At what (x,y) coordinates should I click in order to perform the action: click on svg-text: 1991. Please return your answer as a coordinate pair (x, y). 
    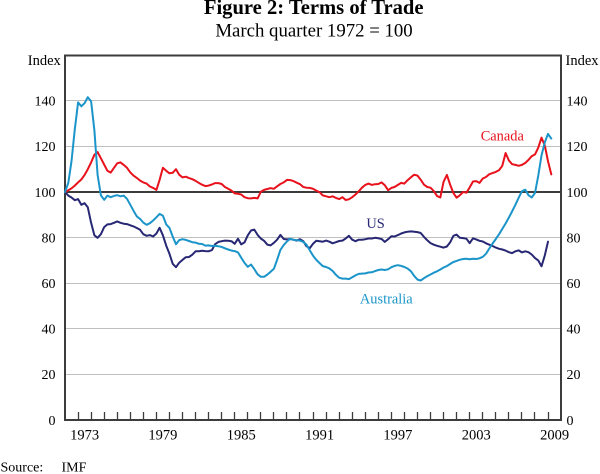
    Looking at the image, I should click on (319, 436).